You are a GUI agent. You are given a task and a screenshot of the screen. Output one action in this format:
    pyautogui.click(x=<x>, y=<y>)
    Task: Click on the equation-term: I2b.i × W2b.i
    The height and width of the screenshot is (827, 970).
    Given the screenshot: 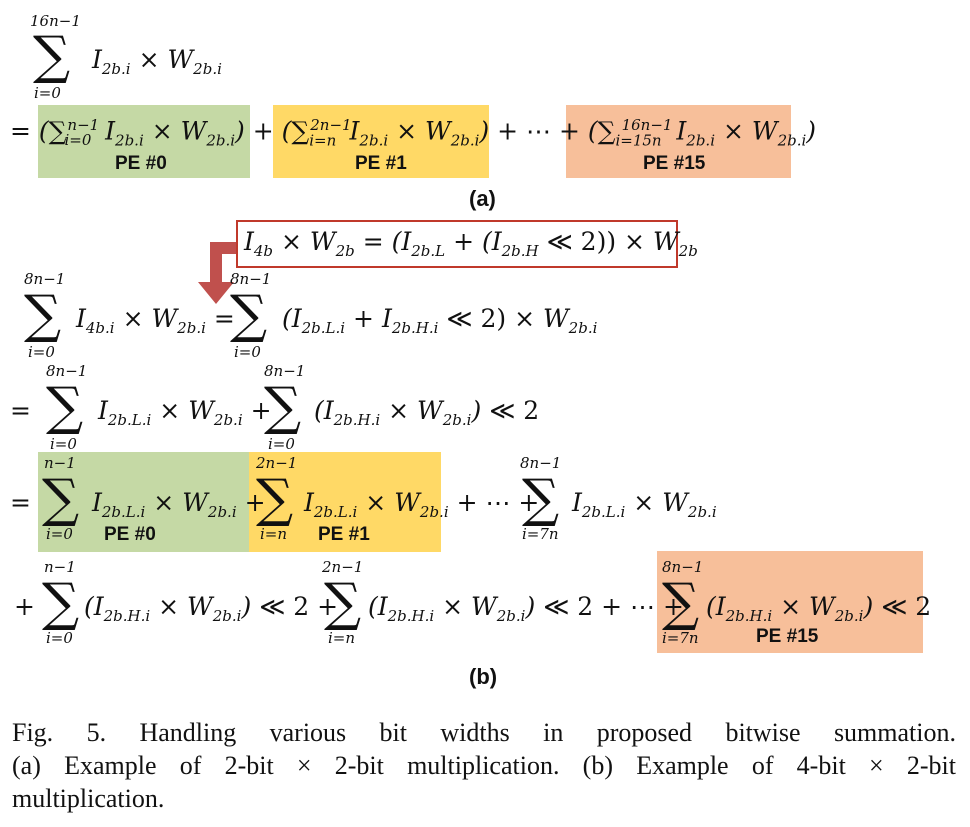 What is the action you would take?
    pyautogui.click(x=157, y=61)
    